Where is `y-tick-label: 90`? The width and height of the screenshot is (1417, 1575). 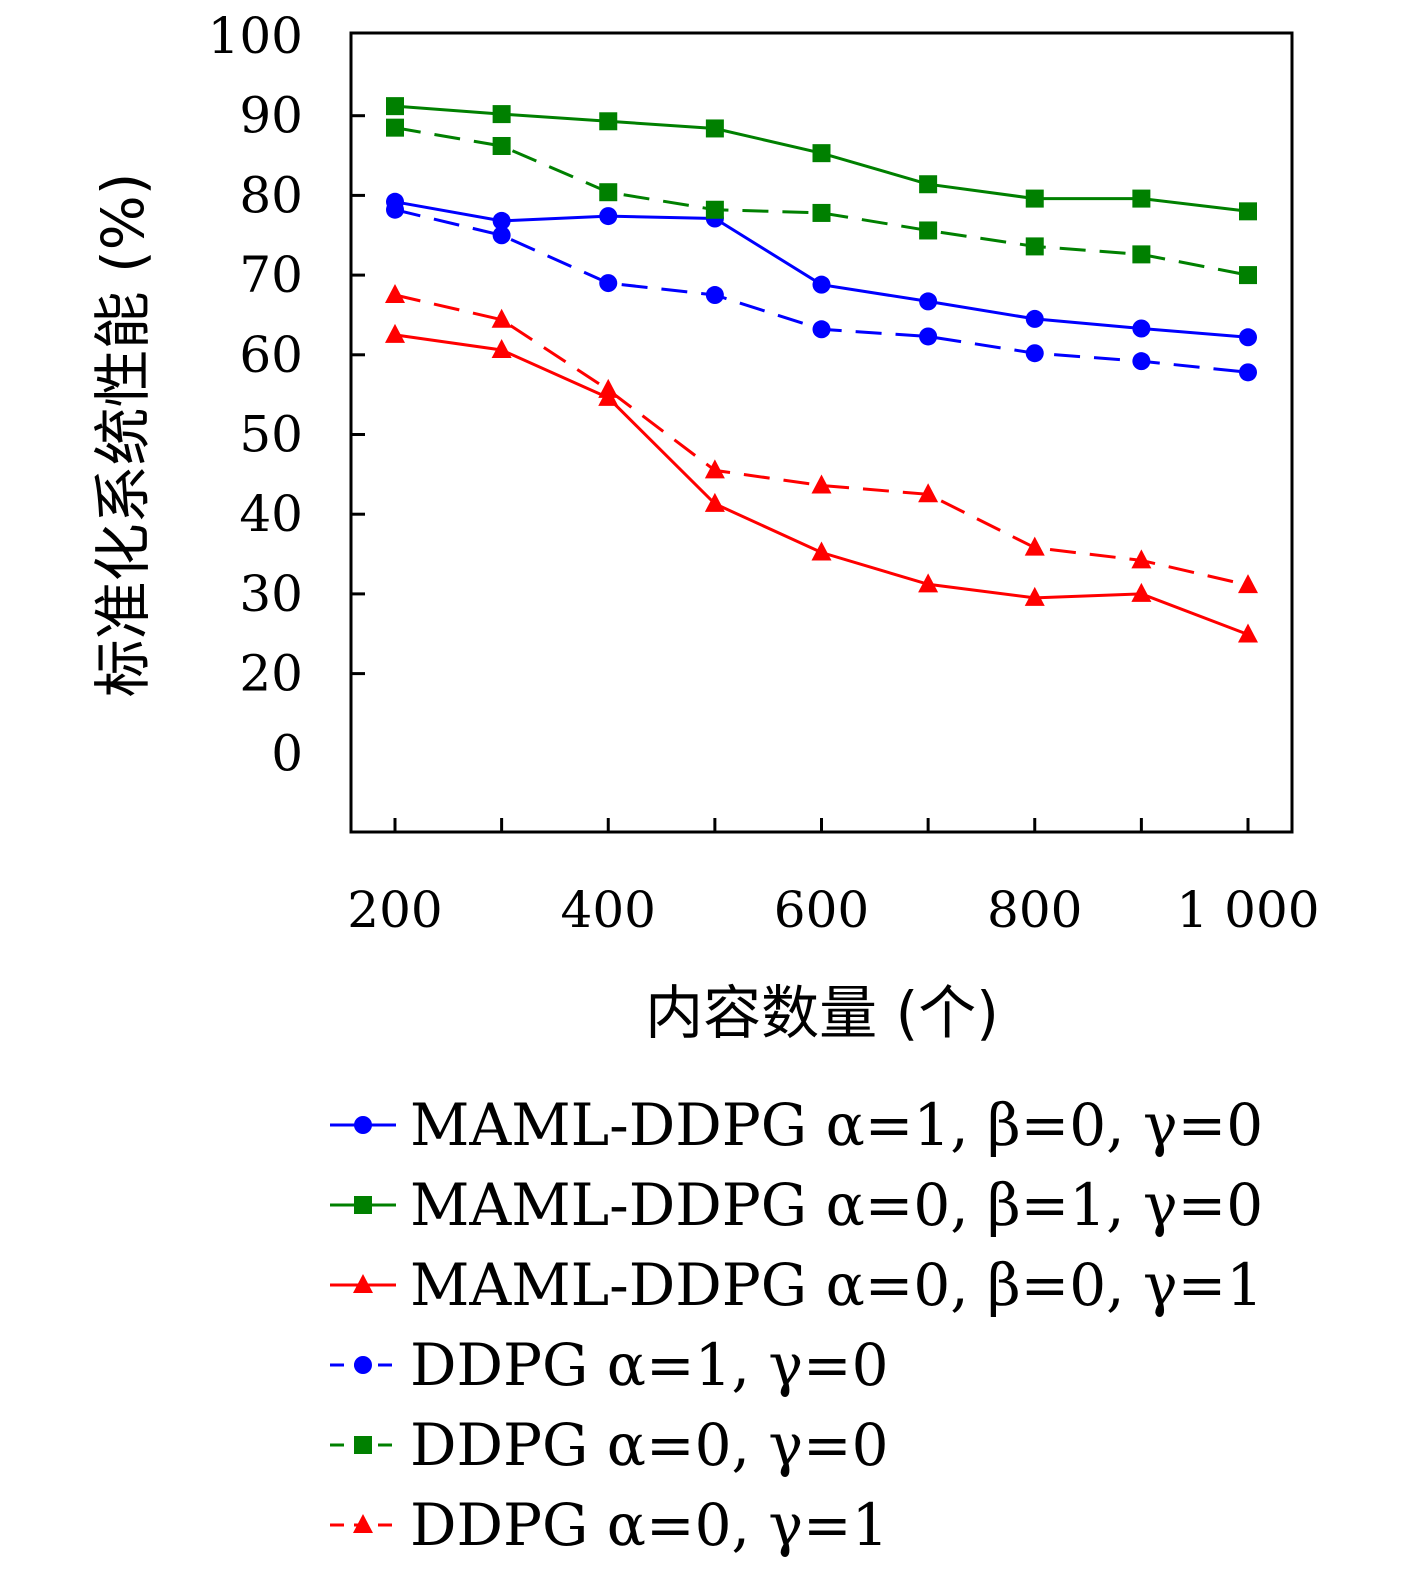 y-tick-label: 90 is located at coordinates (271, 116).